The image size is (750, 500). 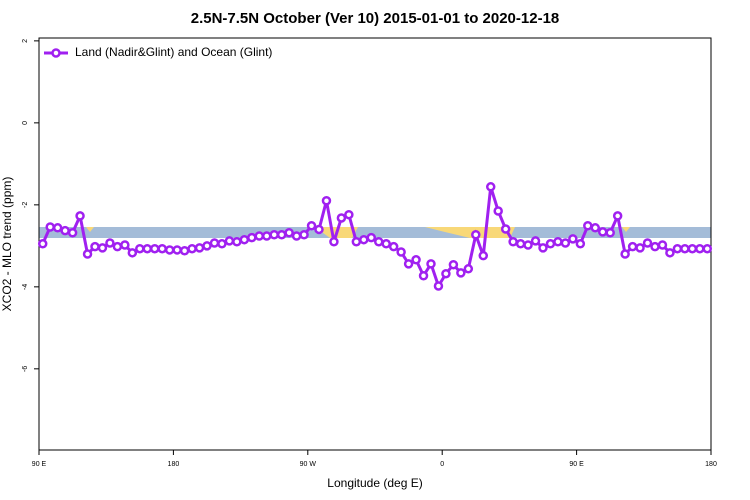 What do you see at coordinates (7, 244) in the screenshot?
I see `y-axis-label: XCO2 - MLO trend (ppm)` at bounding box center [7, 244].